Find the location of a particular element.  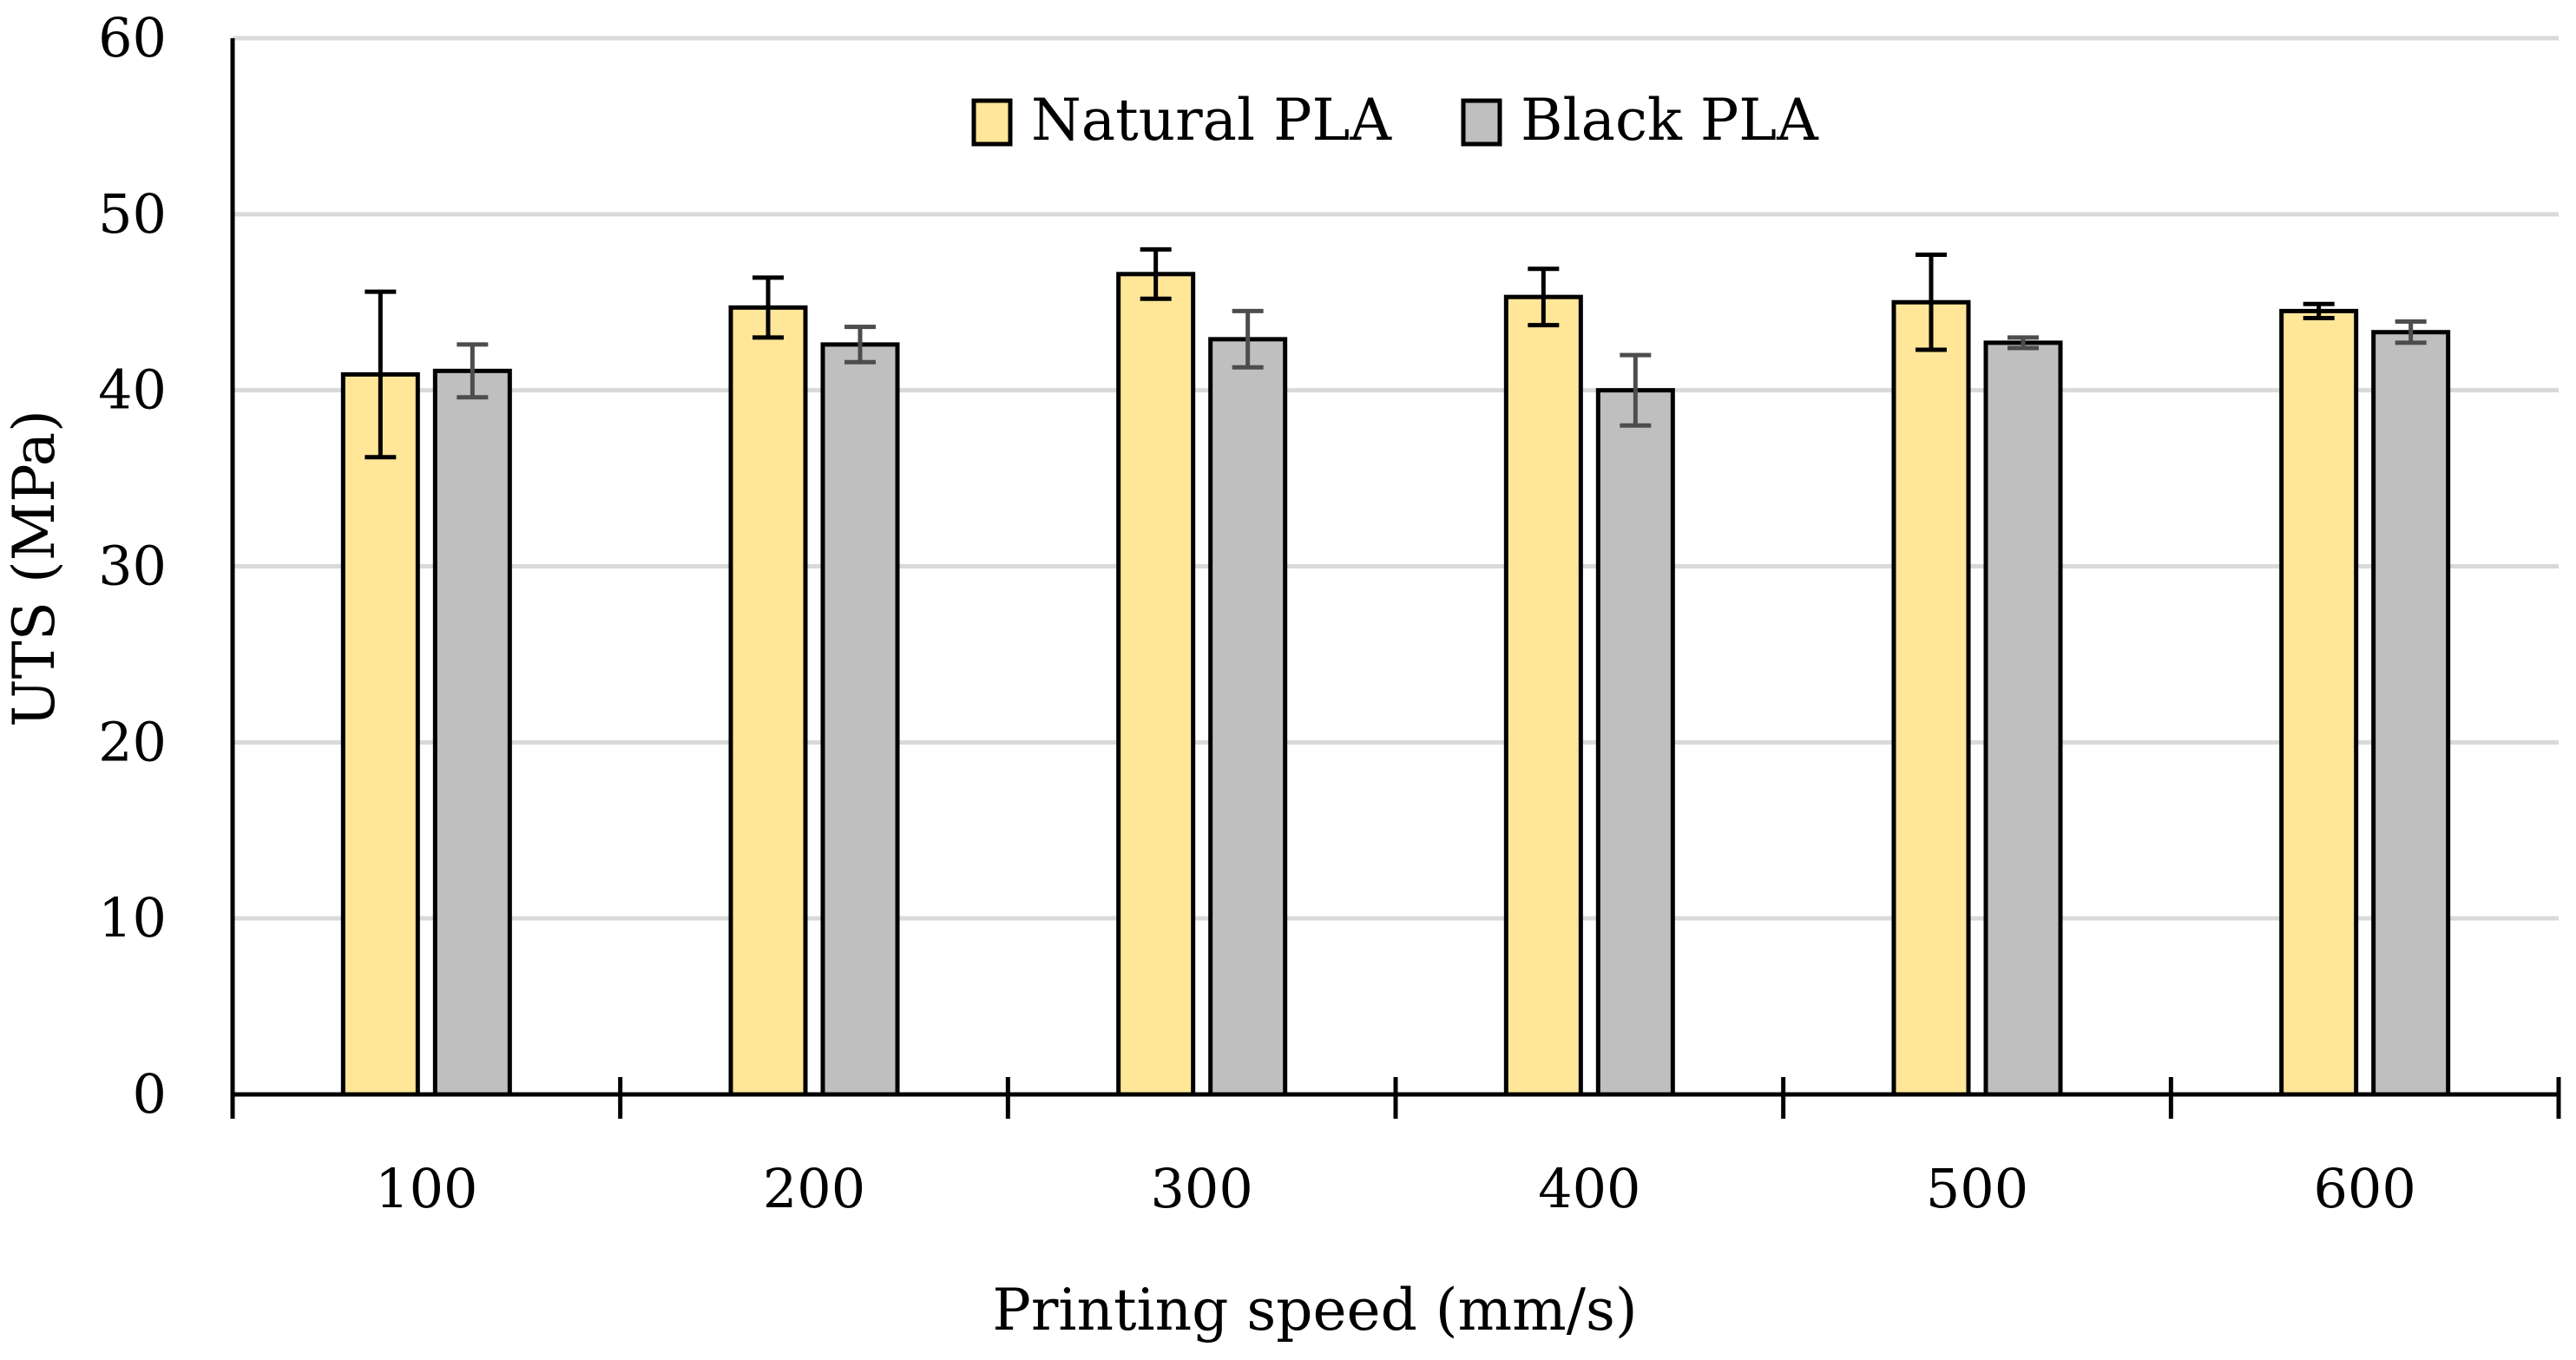

x-tick-label: 200 is located at coordinates (814, 1188).